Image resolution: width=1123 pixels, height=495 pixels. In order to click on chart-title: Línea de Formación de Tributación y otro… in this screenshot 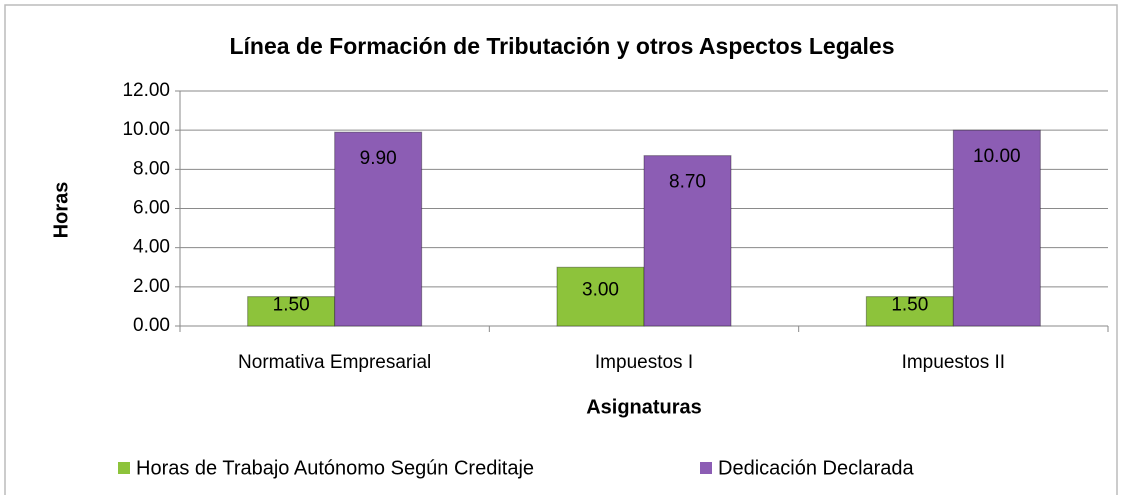, I will do `click(561, 46)`.